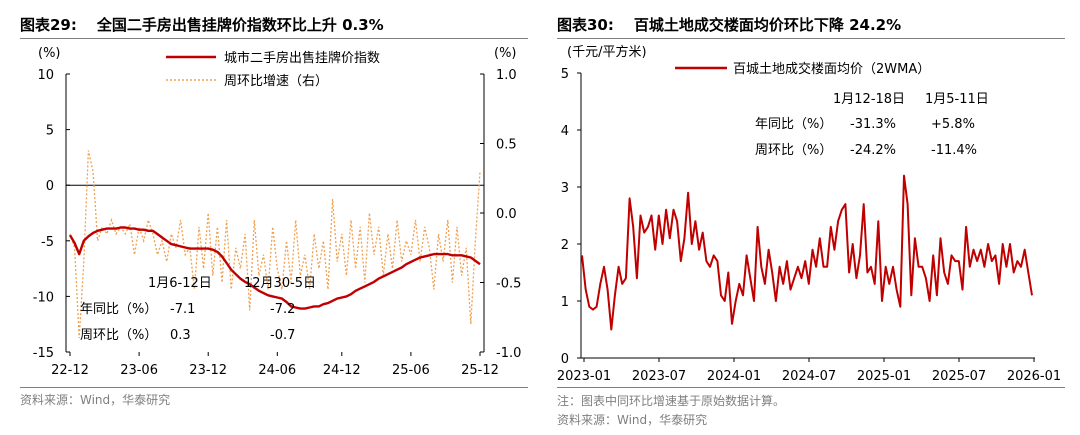  I want to click on legend-label-weekly: 周环比增速（右）, so click(276, 81).